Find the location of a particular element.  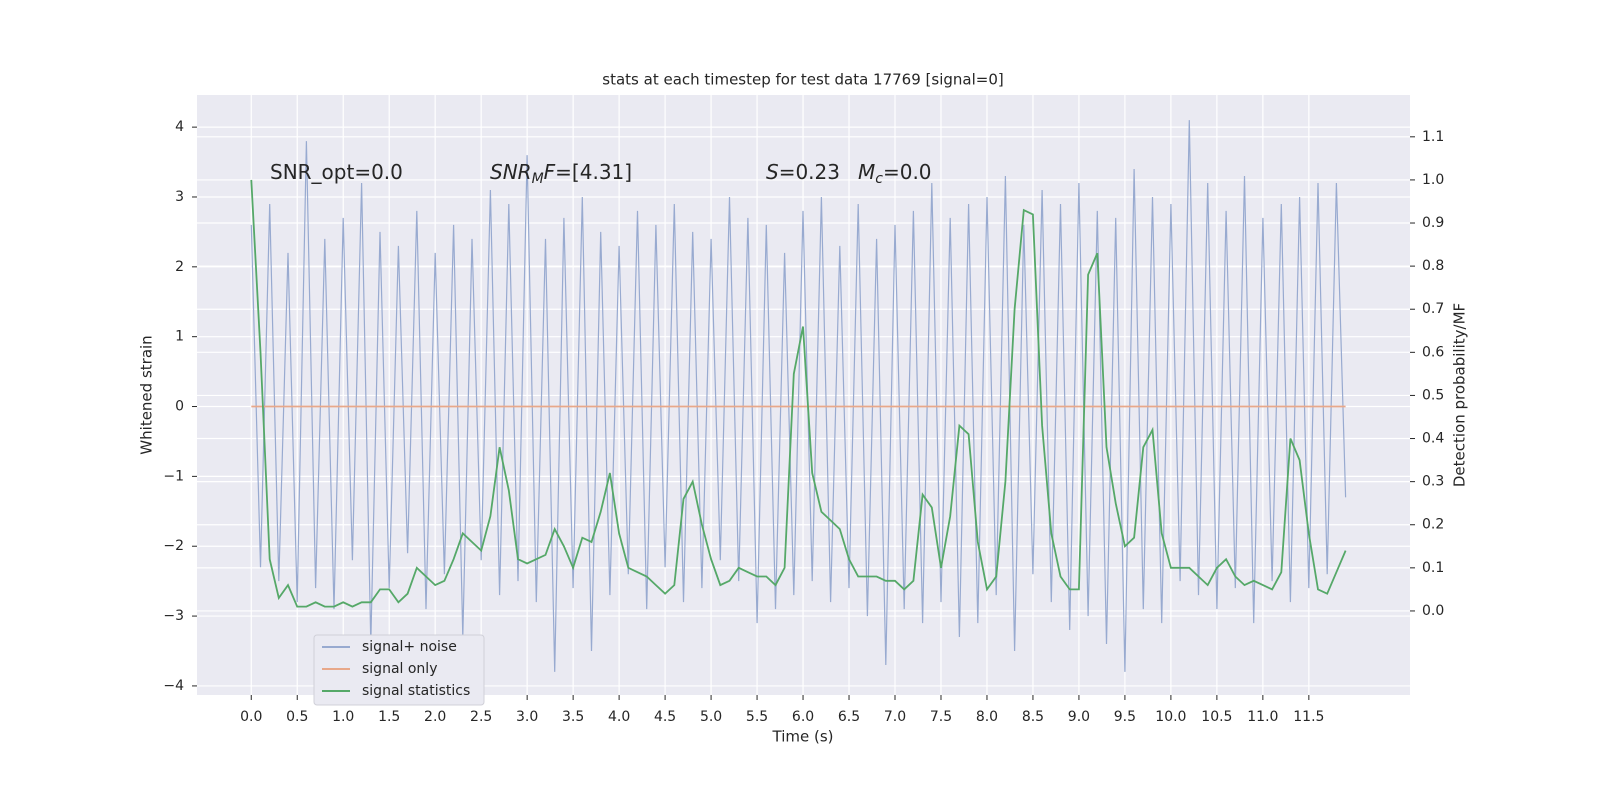

annotation: SNR_opt=0.0 is located at coordinates (336, 172).